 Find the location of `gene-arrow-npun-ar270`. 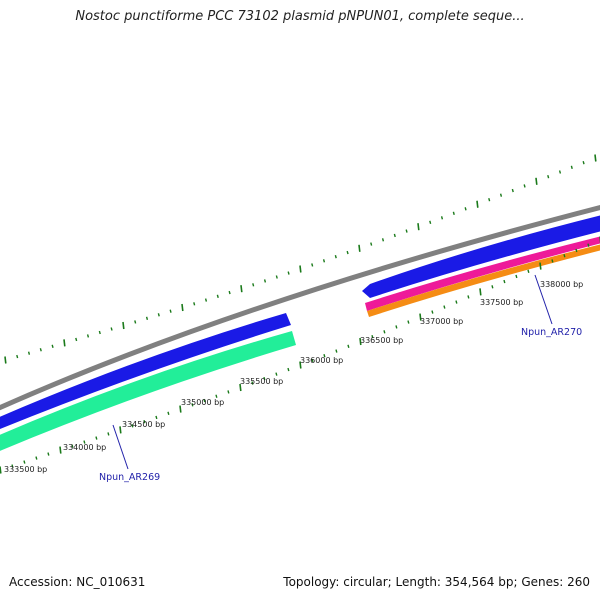

gene-arrow-npun-ar270 is located at coordinates (482, 272).